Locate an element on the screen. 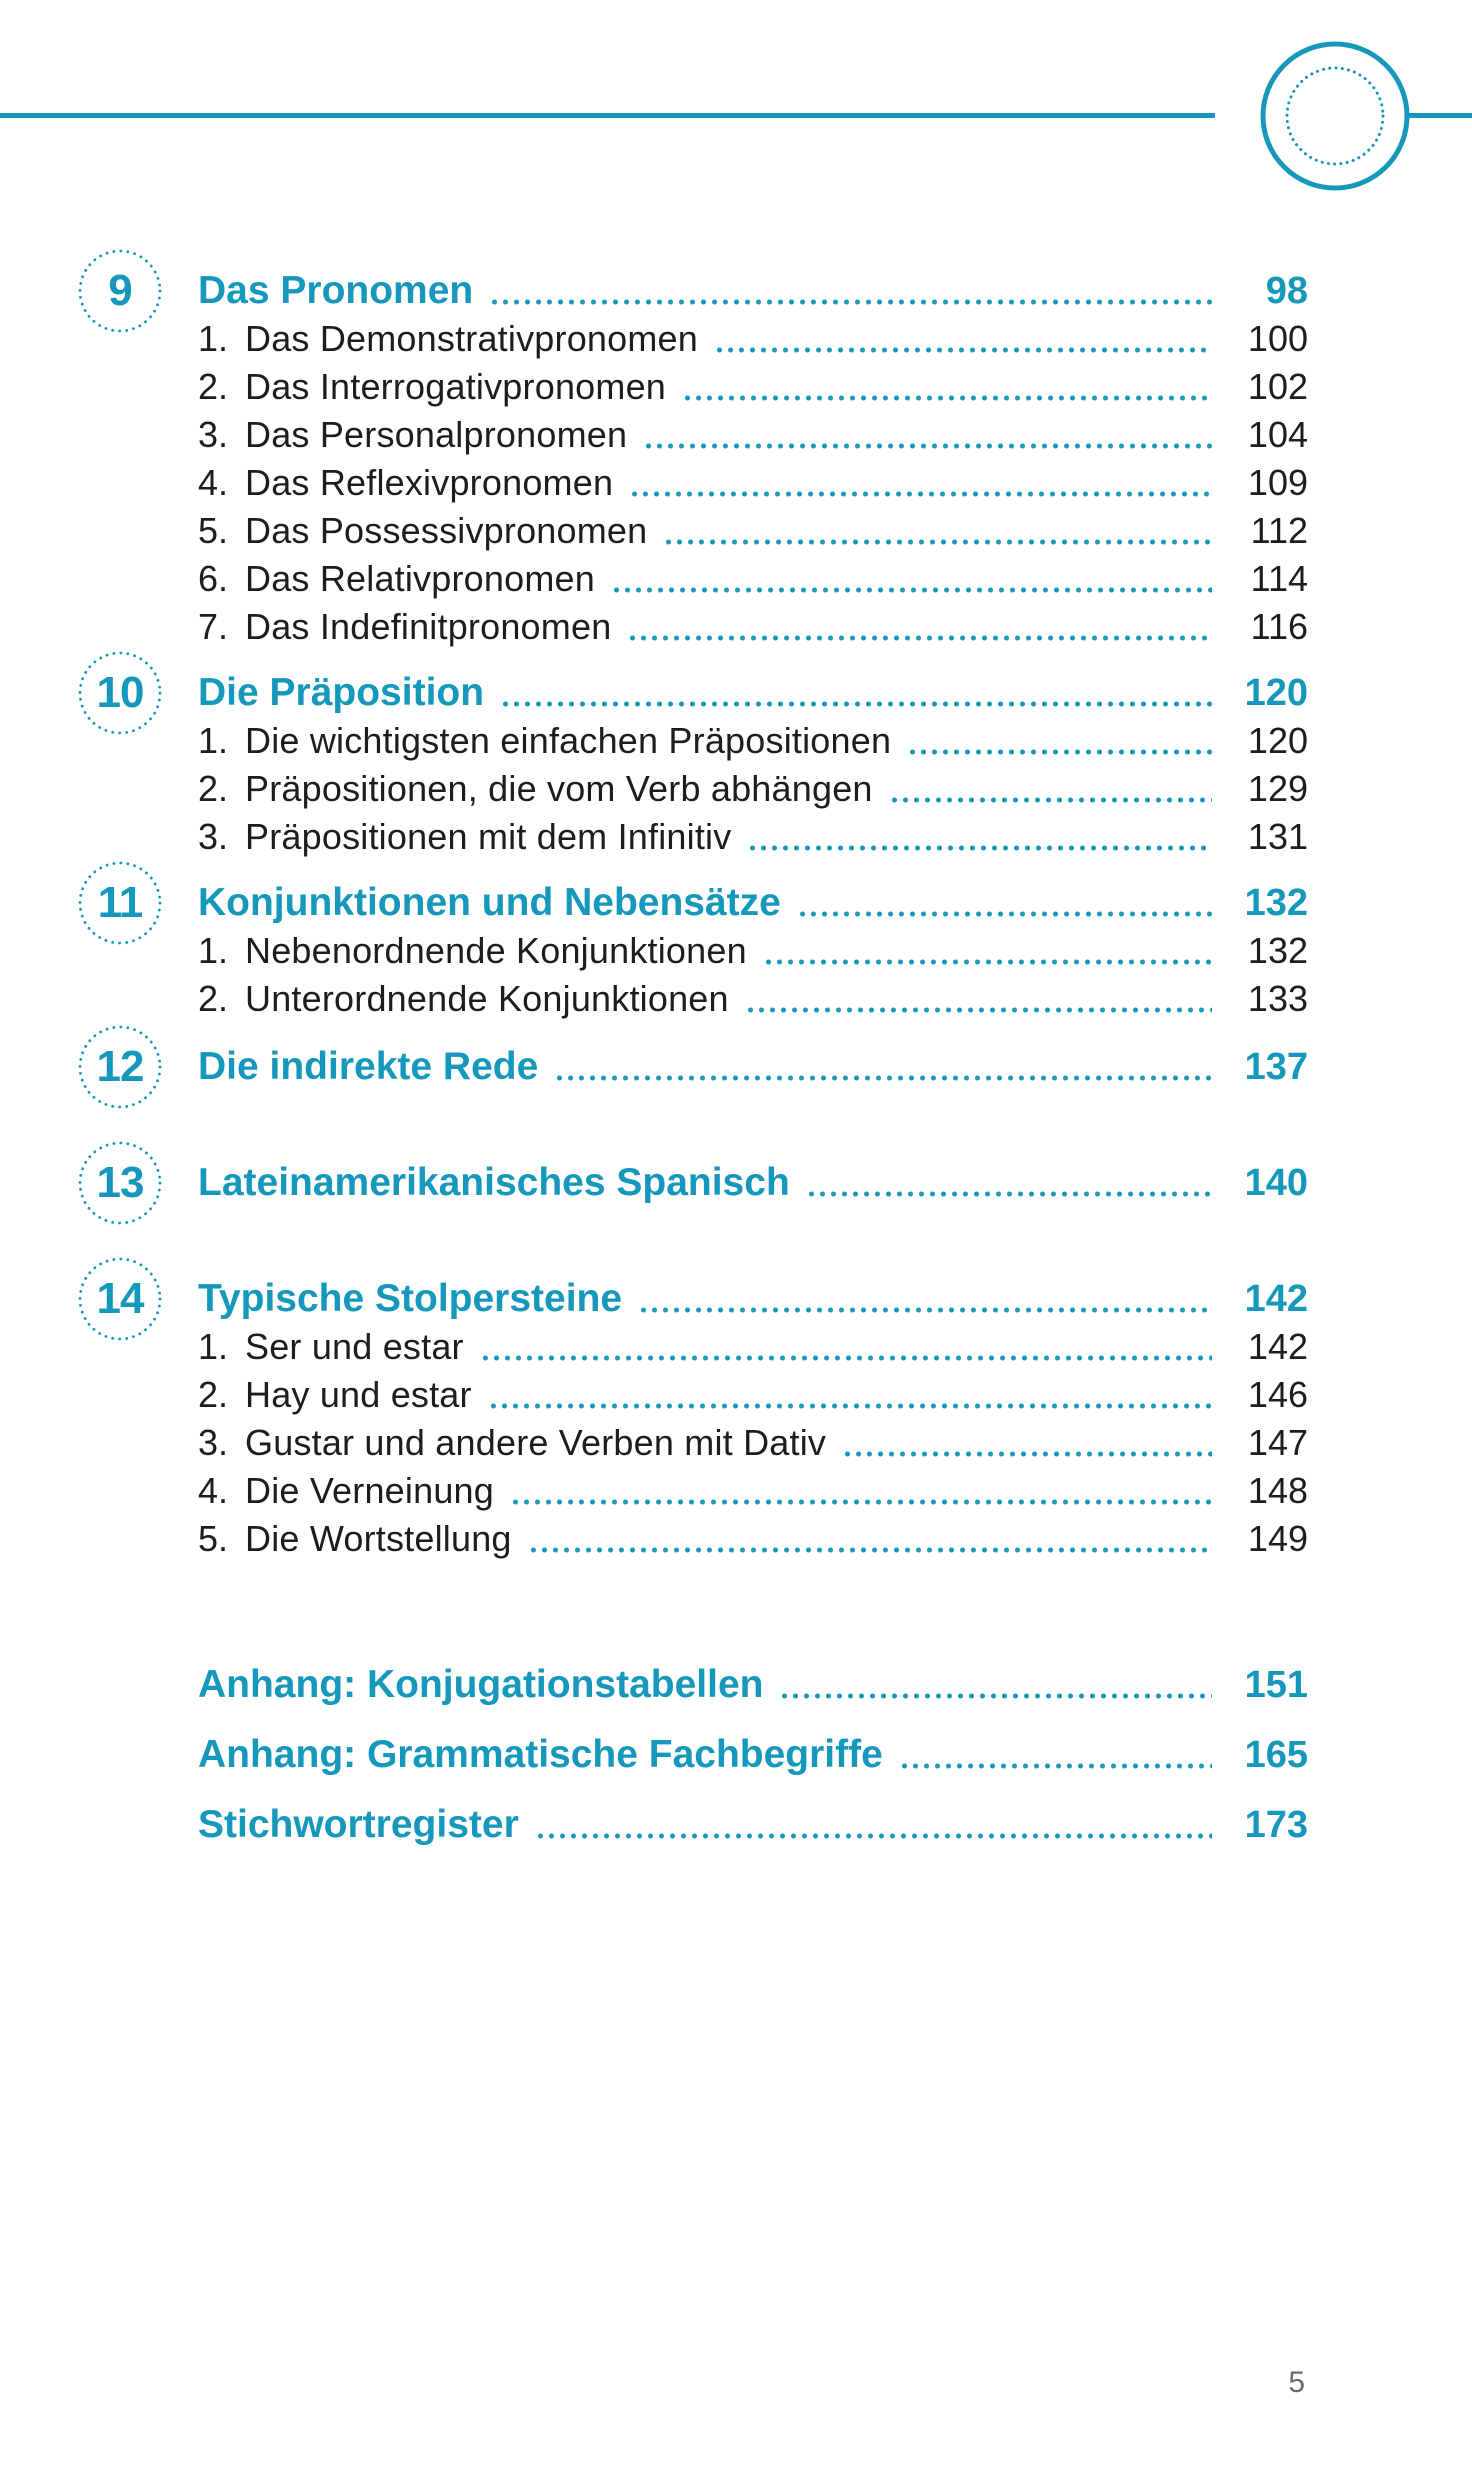  entry-label: Präpositionen mit dem Infinitiv is located at coordinates (488, 836).